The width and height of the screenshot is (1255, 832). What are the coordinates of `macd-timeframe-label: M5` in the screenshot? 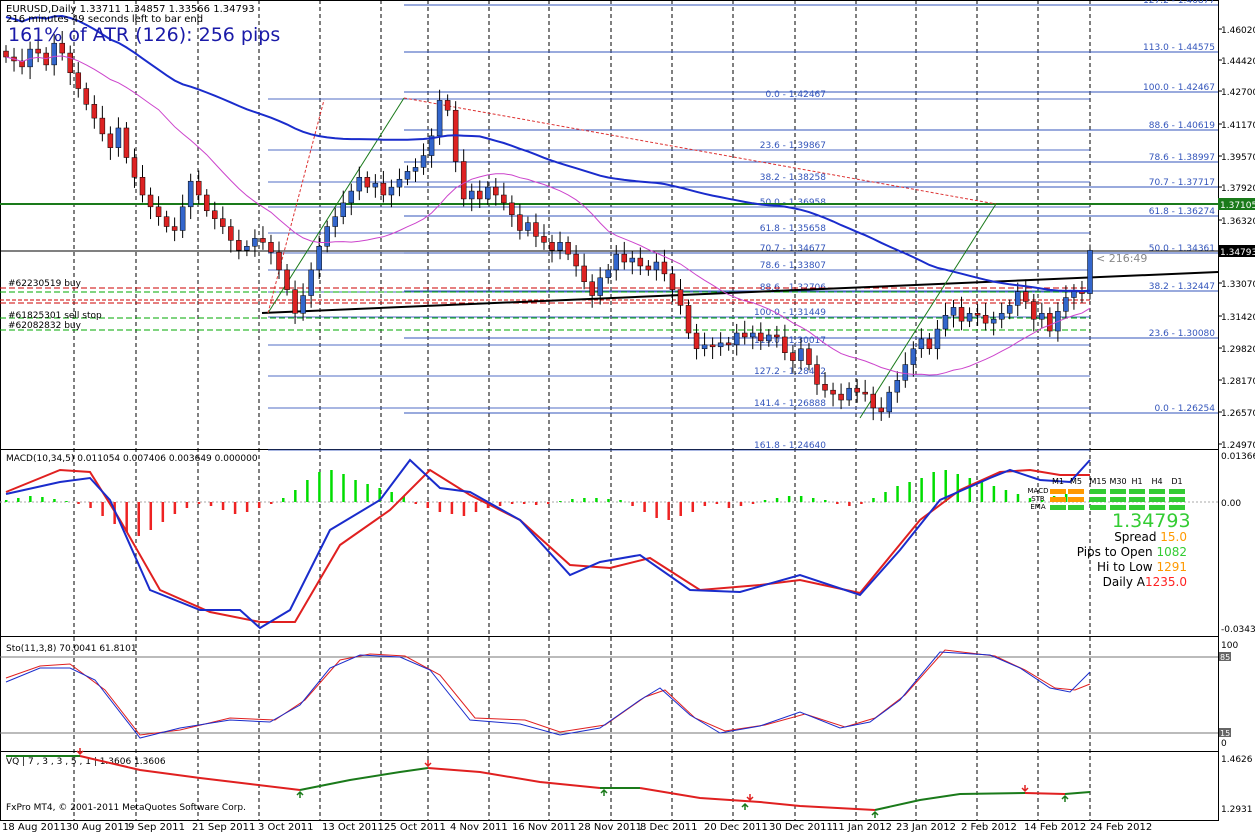 It's located at (1076, 481).